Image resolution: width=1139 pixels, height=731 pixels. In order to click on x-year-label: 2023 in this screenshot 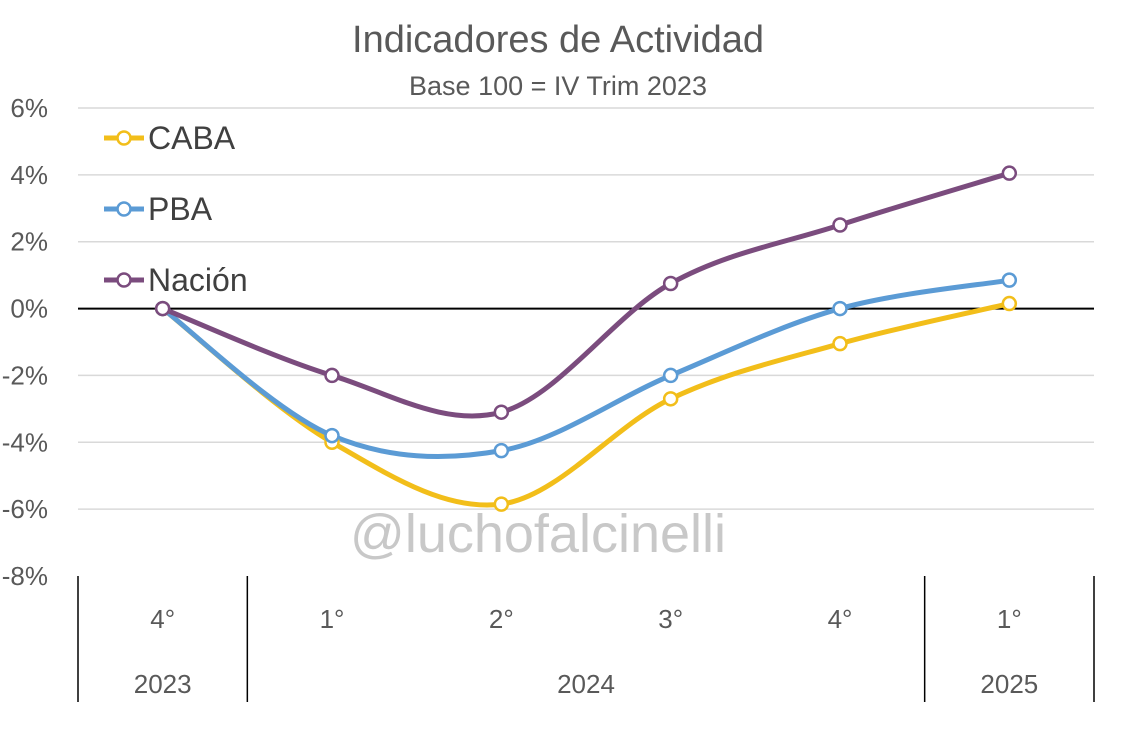, I will do `click(163, 684)`.